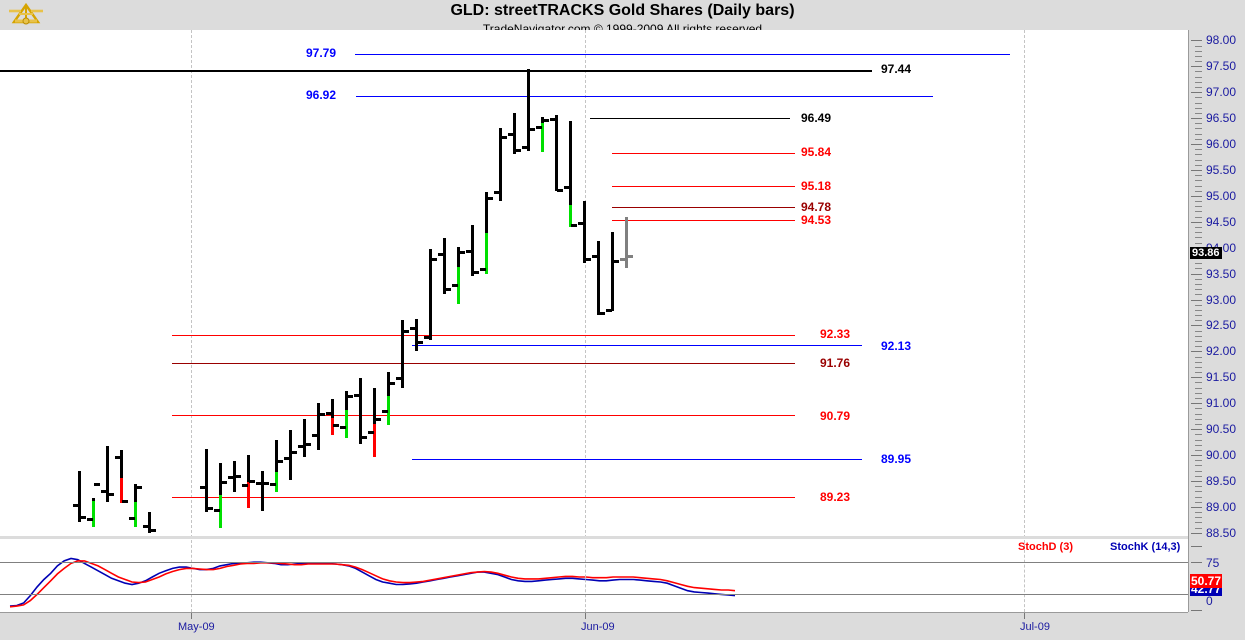  Describe the element at coordinates (1221, 299) in the screenshot. I see `price-axis-label-93-00: 93.00` at that location.